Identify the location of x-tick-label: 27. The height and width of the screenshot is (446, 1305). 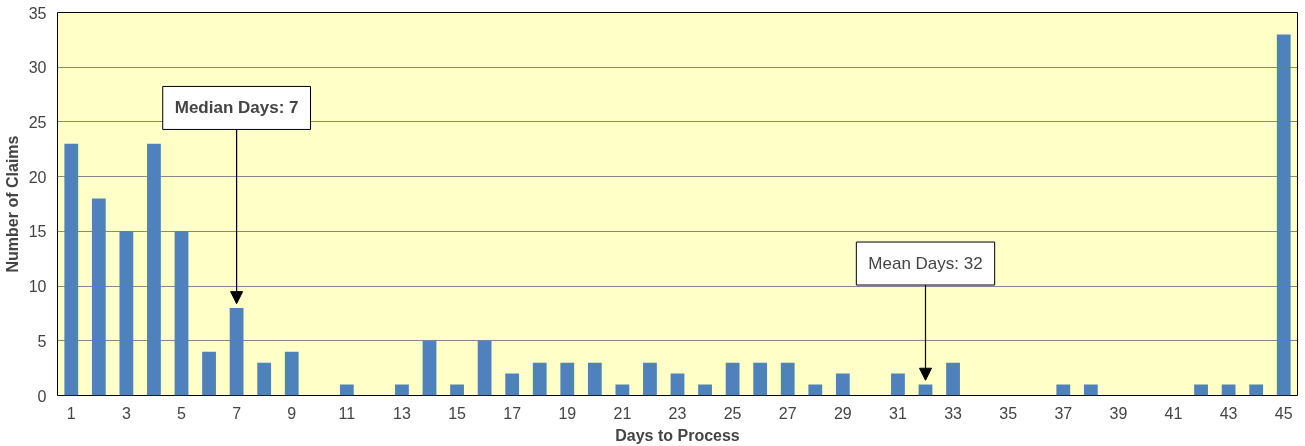
(787, 413).